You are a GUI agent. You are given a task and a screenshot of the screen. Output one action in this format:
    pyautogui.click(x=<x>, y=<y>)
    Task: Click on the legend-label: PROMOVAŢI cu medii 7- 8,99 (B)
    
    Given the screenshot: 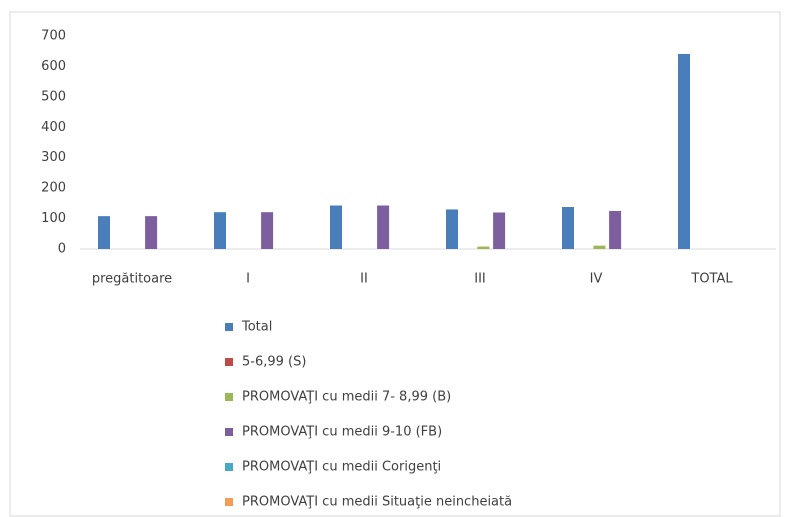 What is the action you would take?
    pyautogui.click(x=346, y=397)
    